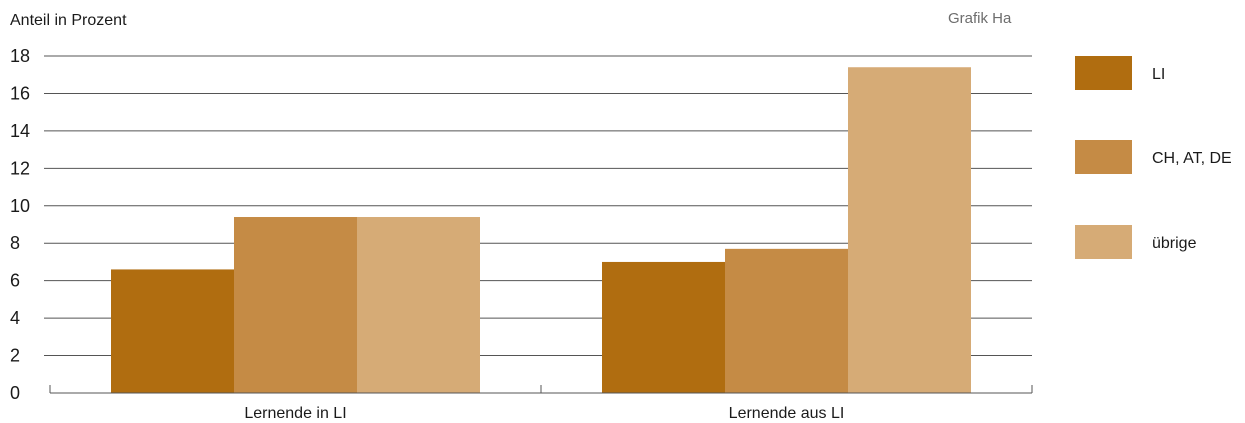 The height and width of the screenshot is (423, 1245). Describe the element at coordinates (20, 93) in the screenshot. I see `y-tick-label: 16` at that location.